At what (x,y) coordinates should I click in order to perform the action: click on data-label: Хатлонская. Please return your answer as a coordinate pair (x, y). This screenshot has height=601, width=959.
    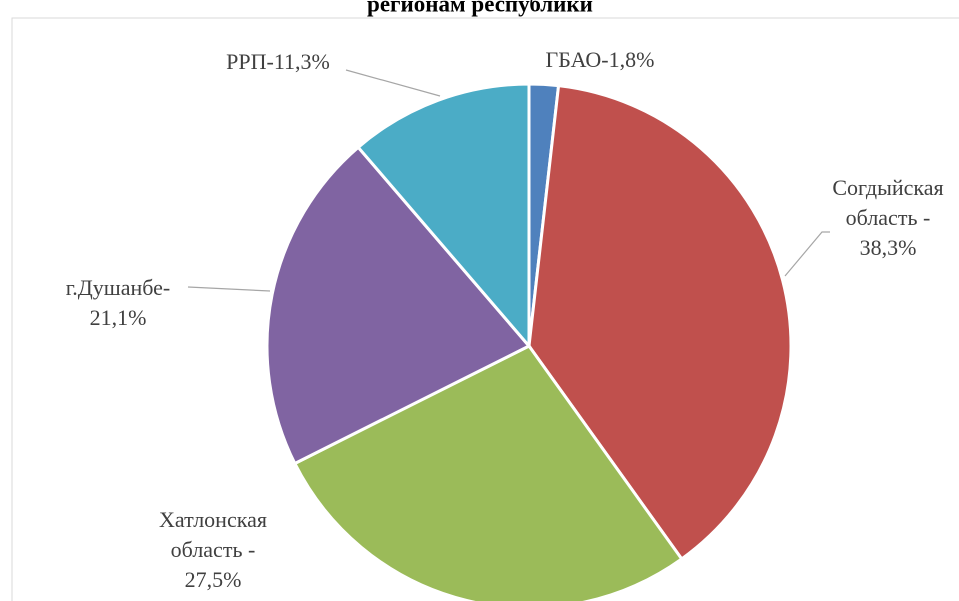
    Looking at the image, I should click on (213, 519).